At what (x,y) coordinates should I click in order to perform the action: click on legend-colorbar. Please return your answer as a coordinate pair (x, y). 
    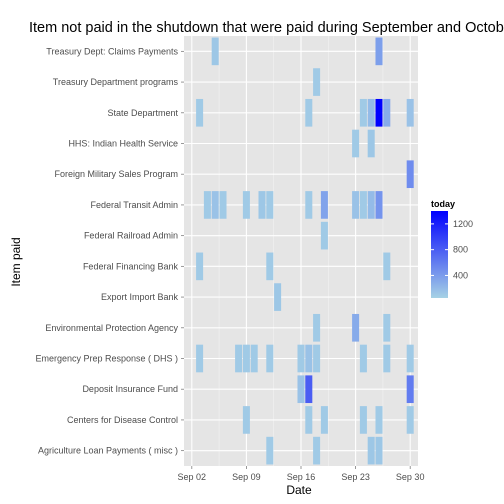
    Looking at the image, I should click on (439, 254).